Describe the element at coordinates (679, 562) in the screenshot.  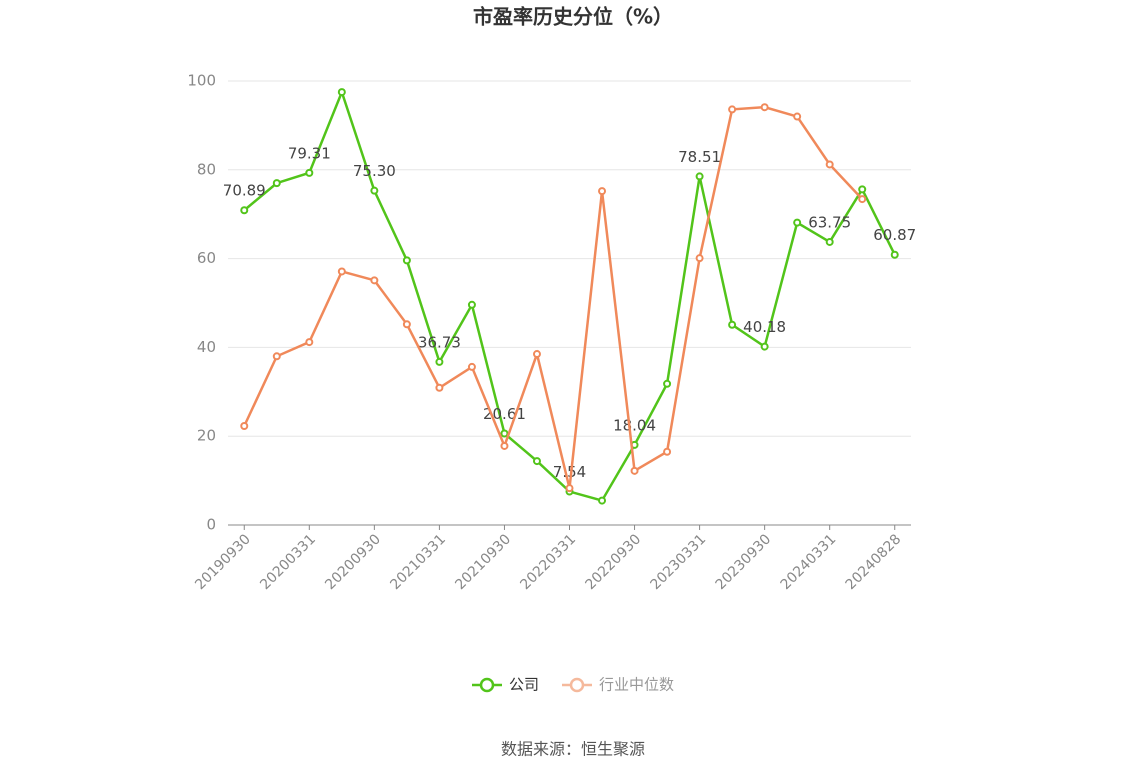
I see `x-tick-label: 20230331` at that location.